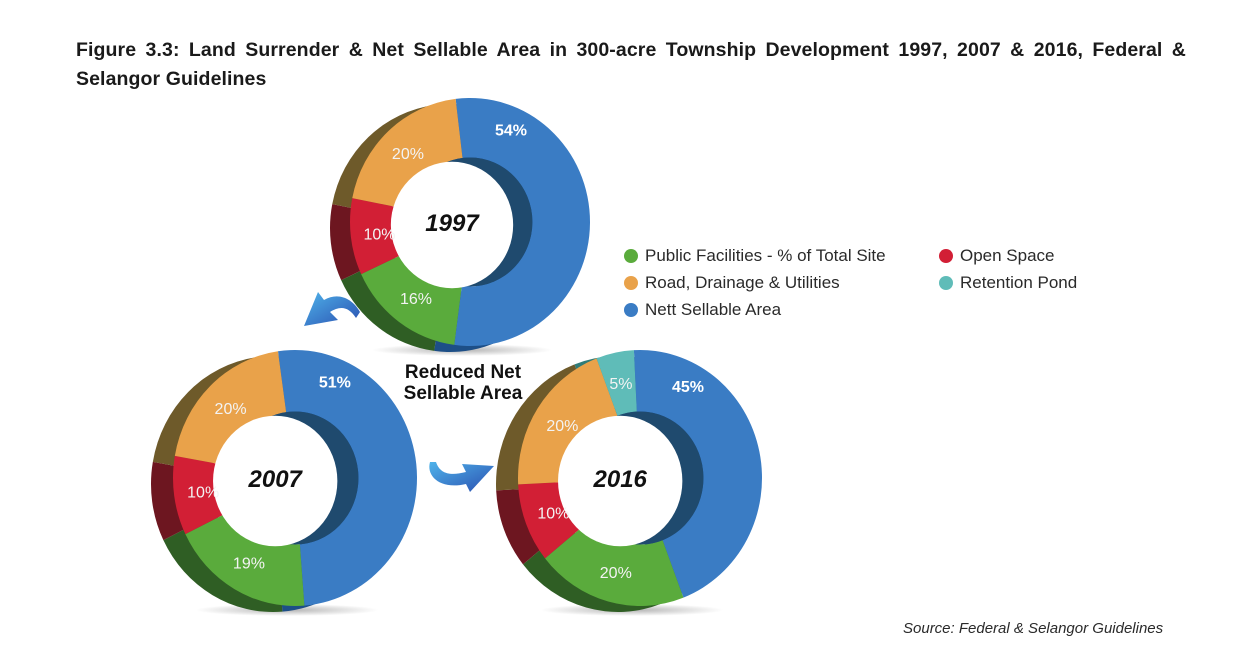 The height and width of the screenshot is (670, 1256). I want to click on legend-label: Nett Sellable Area, so click(713, 309).